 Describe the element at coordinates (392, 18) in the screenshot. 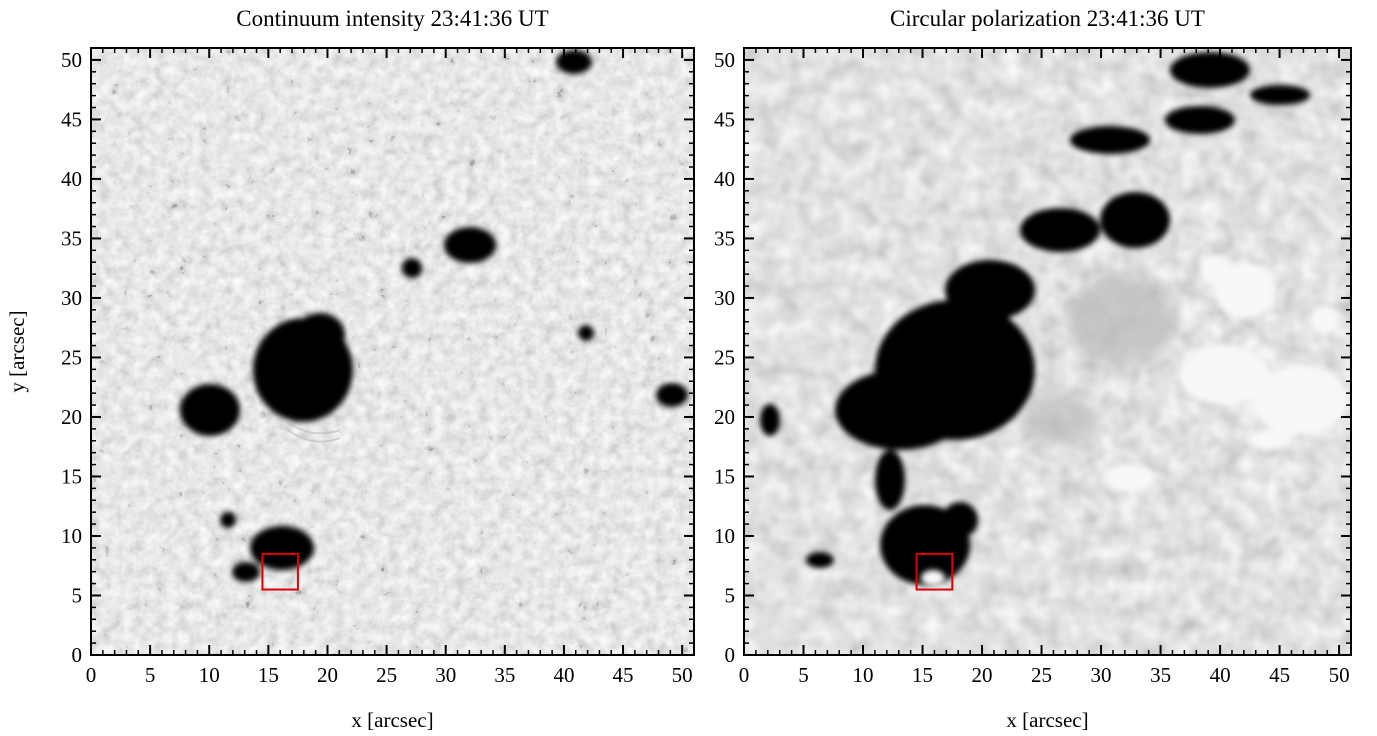

I see `panel-title: Continuum intensity 23:41:36 UT` at that location.